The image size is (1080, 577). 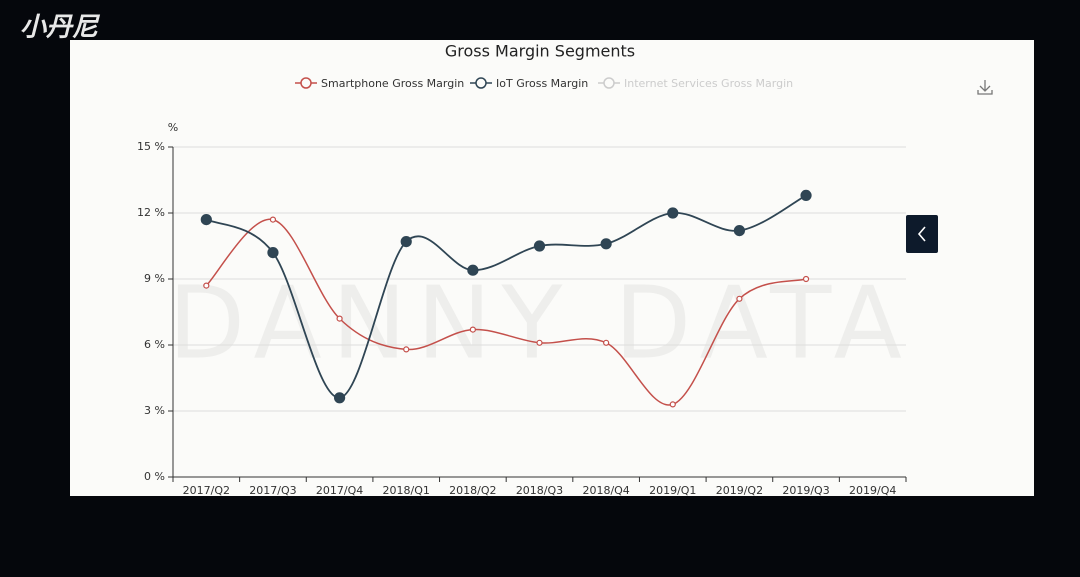 What do you see at coordinates (173, 127) in the screenshot?
I see `y-axis-label: %` at bounding box center [173, 127].